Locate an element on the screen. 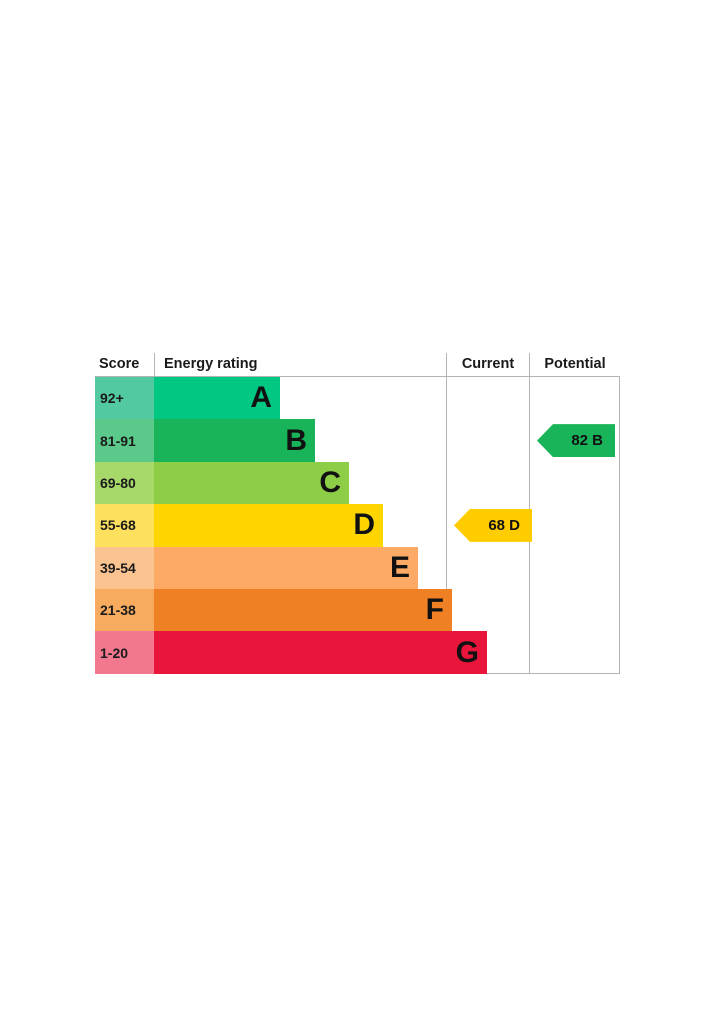 The image size is (715, 1033). band-bar-e: E is located at coordinates (286, 567).